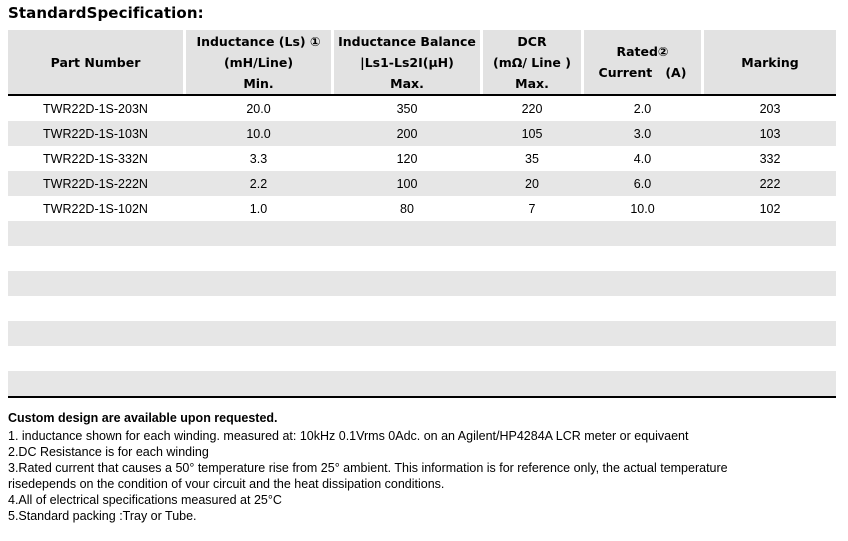 The height and width of the screenshot is (541, 848). What do you see at coordinates (642, 183) in the screenshot?
I see `cell-rated-current: 6.0` at bounding box center [642, 183].